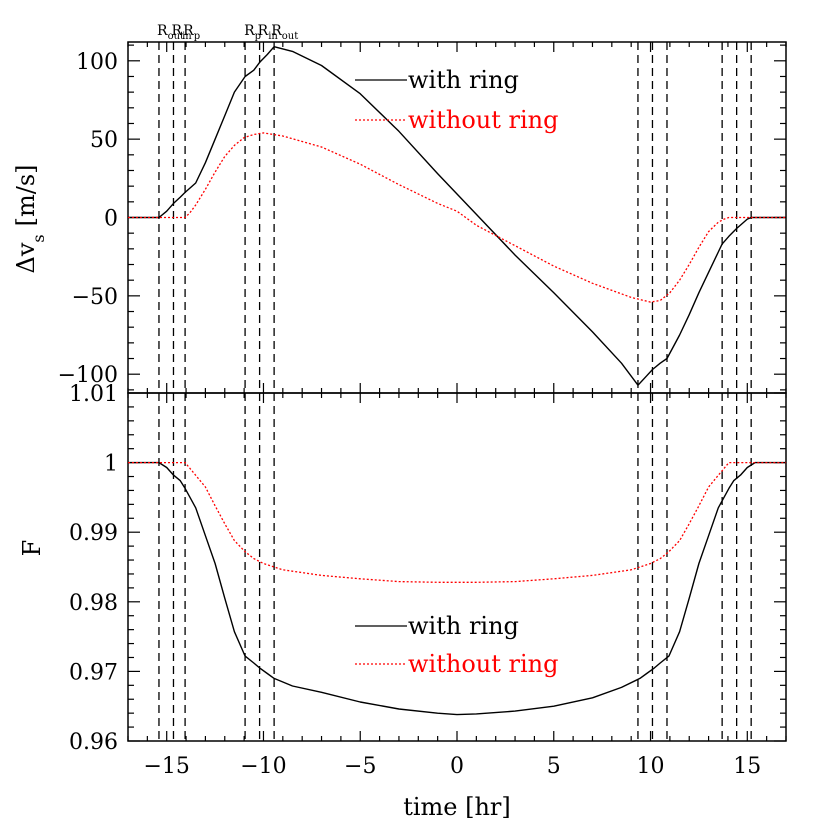 Image resolution: width=830 pixels, height=830 pixels. What do you see at coordinates (93, 742) in the screenshot?
I see `bottom-y-tick-label: 0.96` at bounding box center [93, 742].